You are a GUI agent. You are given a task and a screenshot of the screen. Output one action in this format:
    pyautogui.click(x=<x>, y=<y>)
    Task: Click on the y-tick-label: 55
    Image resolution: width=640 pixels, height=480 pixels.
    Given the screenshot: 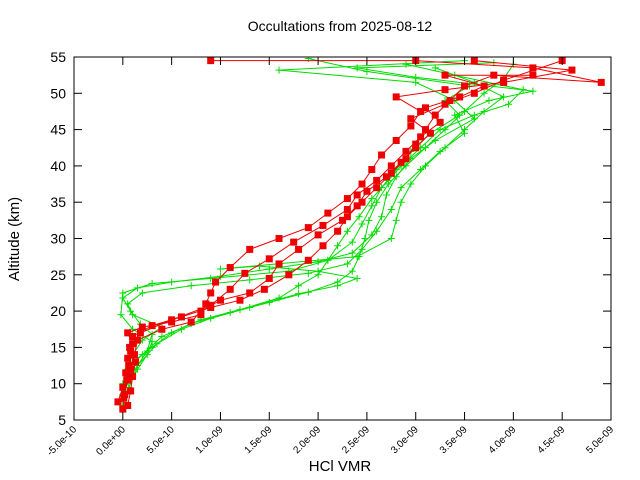 What is the action you would take?
    pyautogui.click(x=58, y=57)
    